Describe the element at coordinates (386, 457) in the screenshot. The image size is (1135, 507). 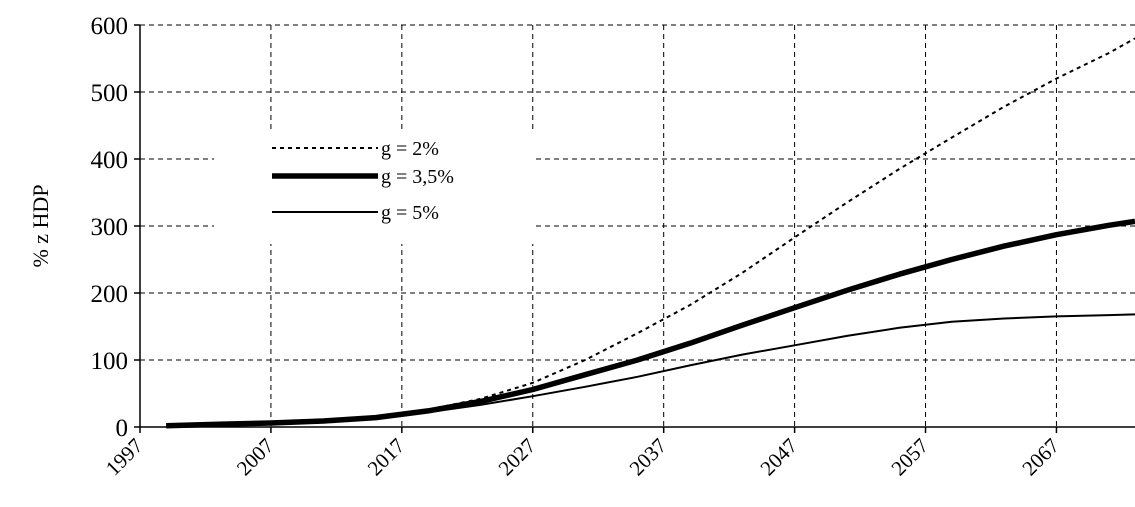
I see `x-tick-label: 2017` at that location.